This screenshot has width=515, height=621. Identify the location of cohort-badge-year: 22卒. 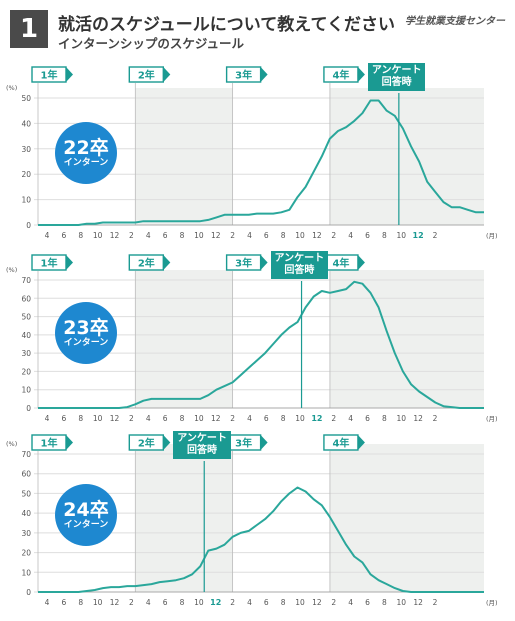
(86, 147).